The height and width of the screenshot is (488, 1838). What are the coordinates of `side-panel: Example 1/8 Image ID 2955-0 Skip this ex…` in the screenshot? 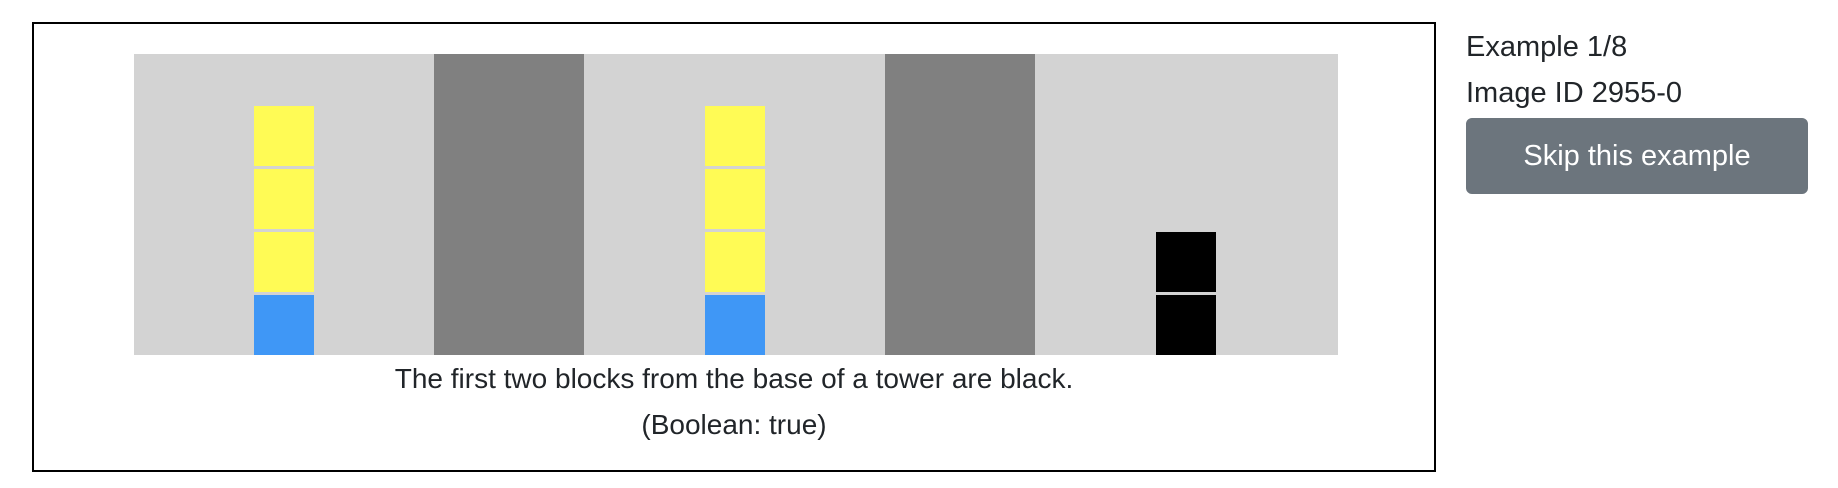 It's located at (1637, 109).